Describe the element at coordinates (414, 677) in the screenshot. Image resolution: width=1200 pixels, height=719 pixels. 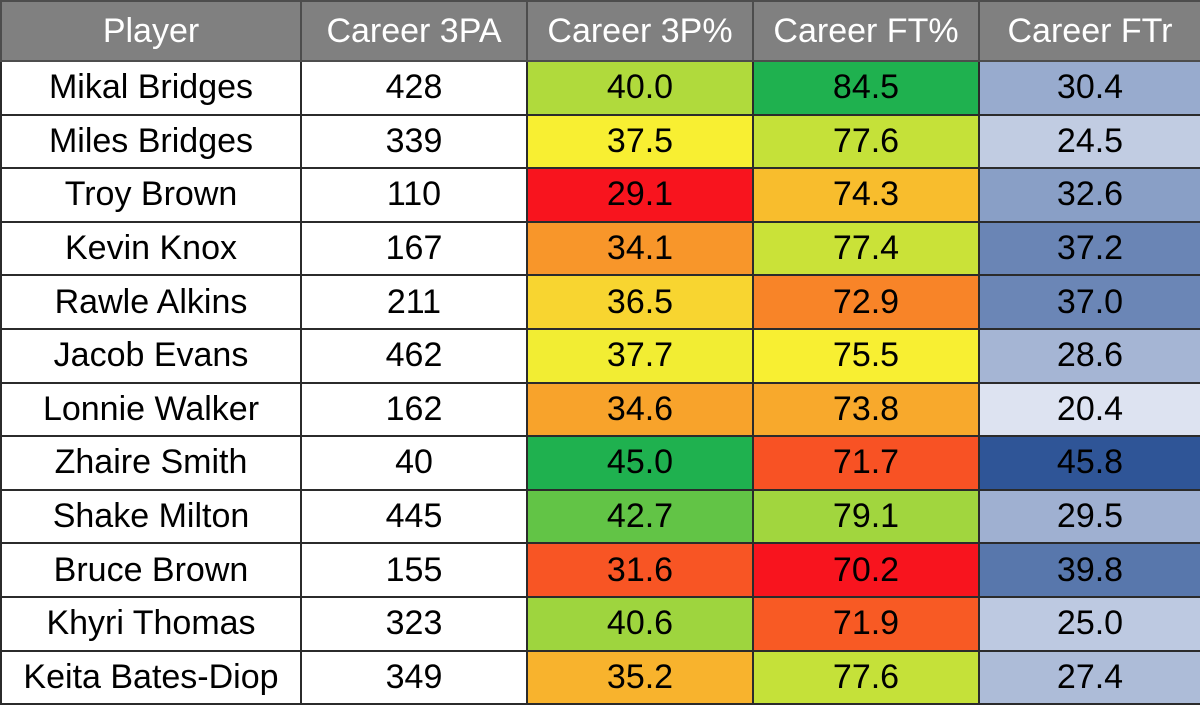
I see `career-3pa-cell: 349` at that location.